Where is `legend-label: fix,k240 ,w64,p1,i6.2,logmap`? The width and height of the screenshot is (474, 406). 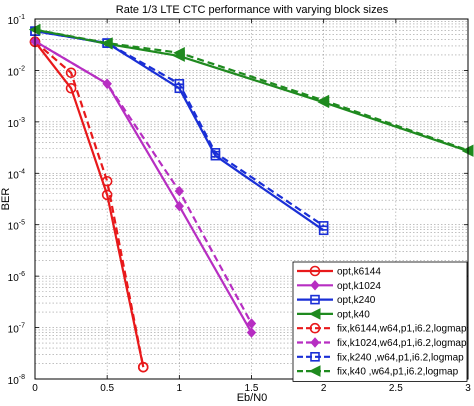 legend-label: fix,k240 ,w64,p1,i6.2,logmap is located at coordinates (400, 357).